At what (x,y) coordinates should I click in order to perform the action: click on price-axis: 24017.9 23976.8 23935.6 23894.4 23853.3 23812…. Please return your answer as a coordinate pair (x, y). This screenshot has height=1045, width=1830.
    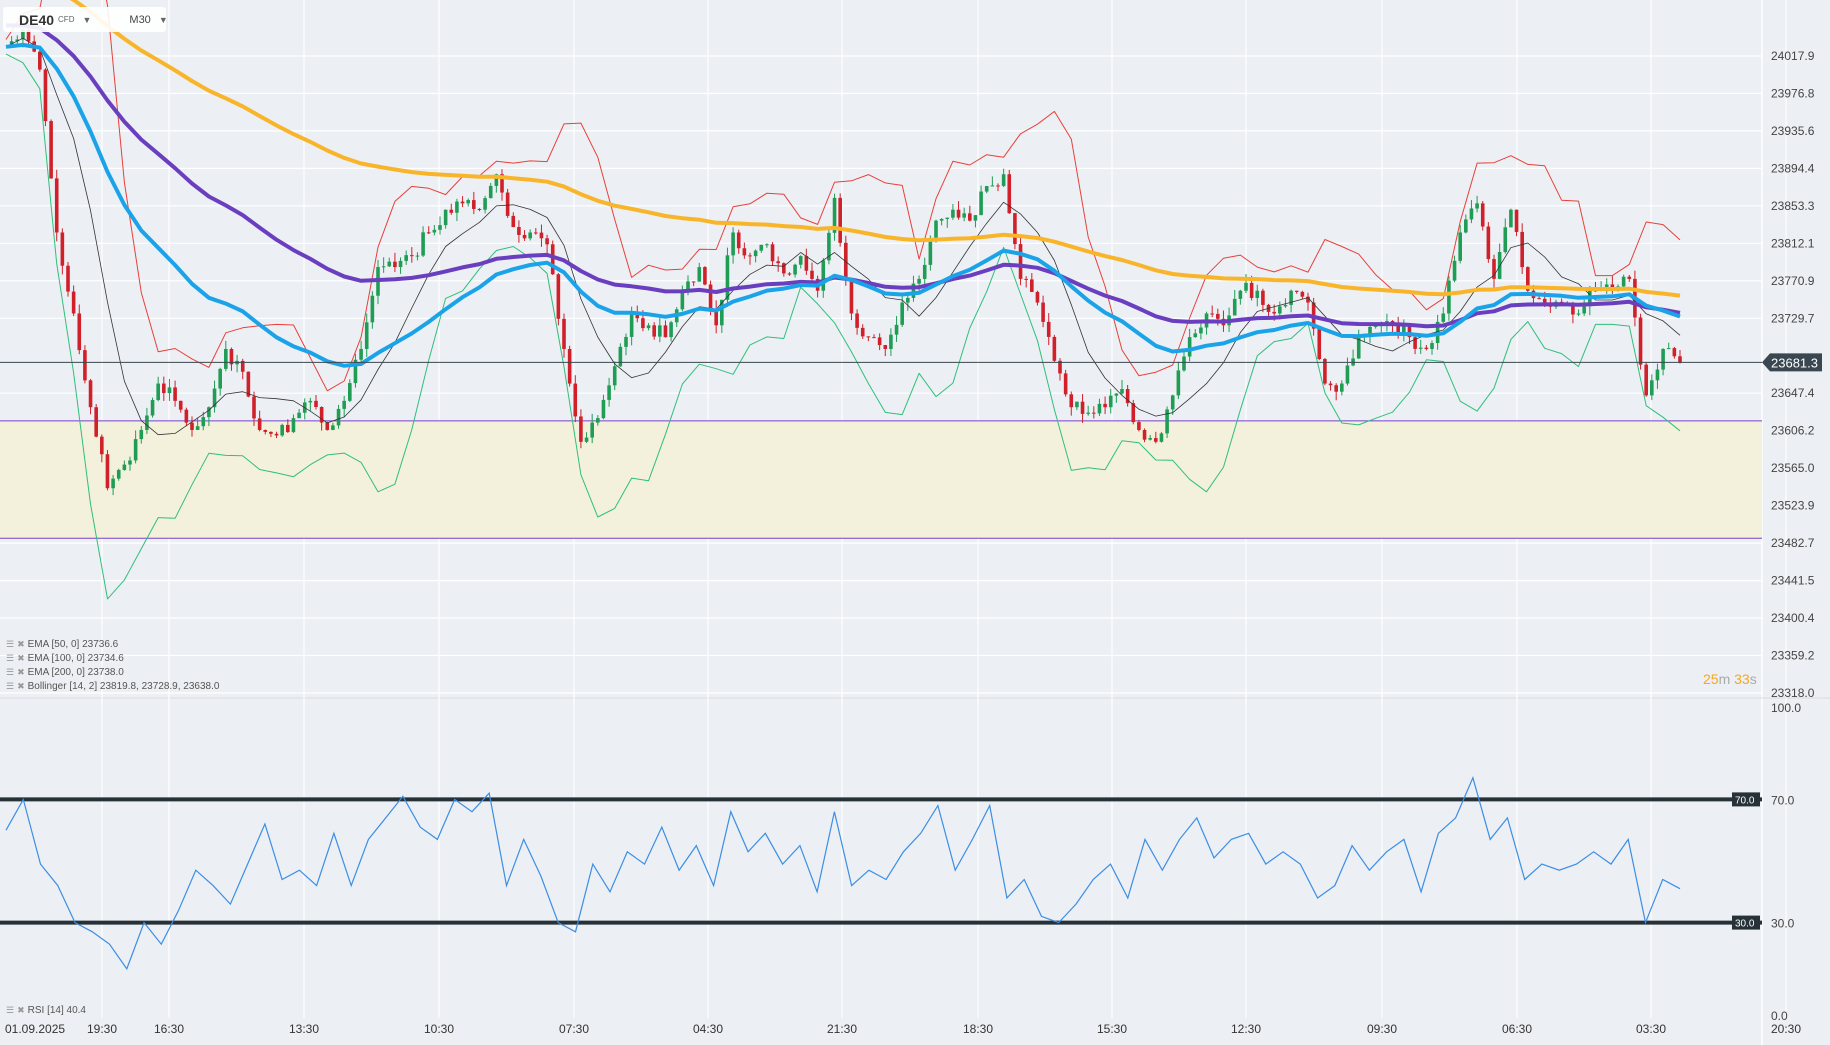
    Looking at the image, I should click on (1792, 374).